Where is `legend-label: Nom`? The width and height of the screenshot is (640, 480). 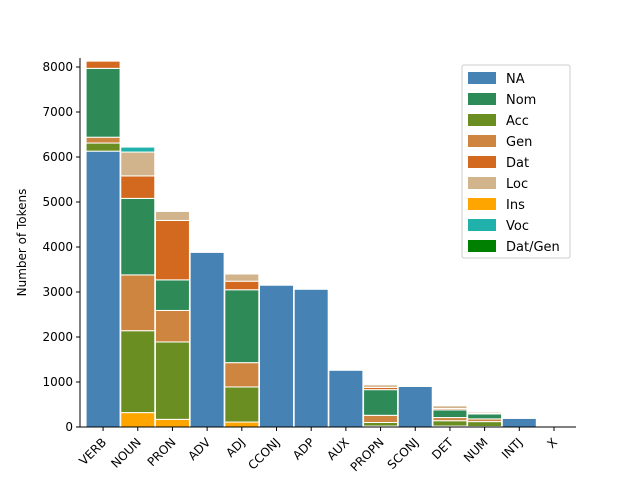 legend-label: Nom is located at coordinates (521, 100).